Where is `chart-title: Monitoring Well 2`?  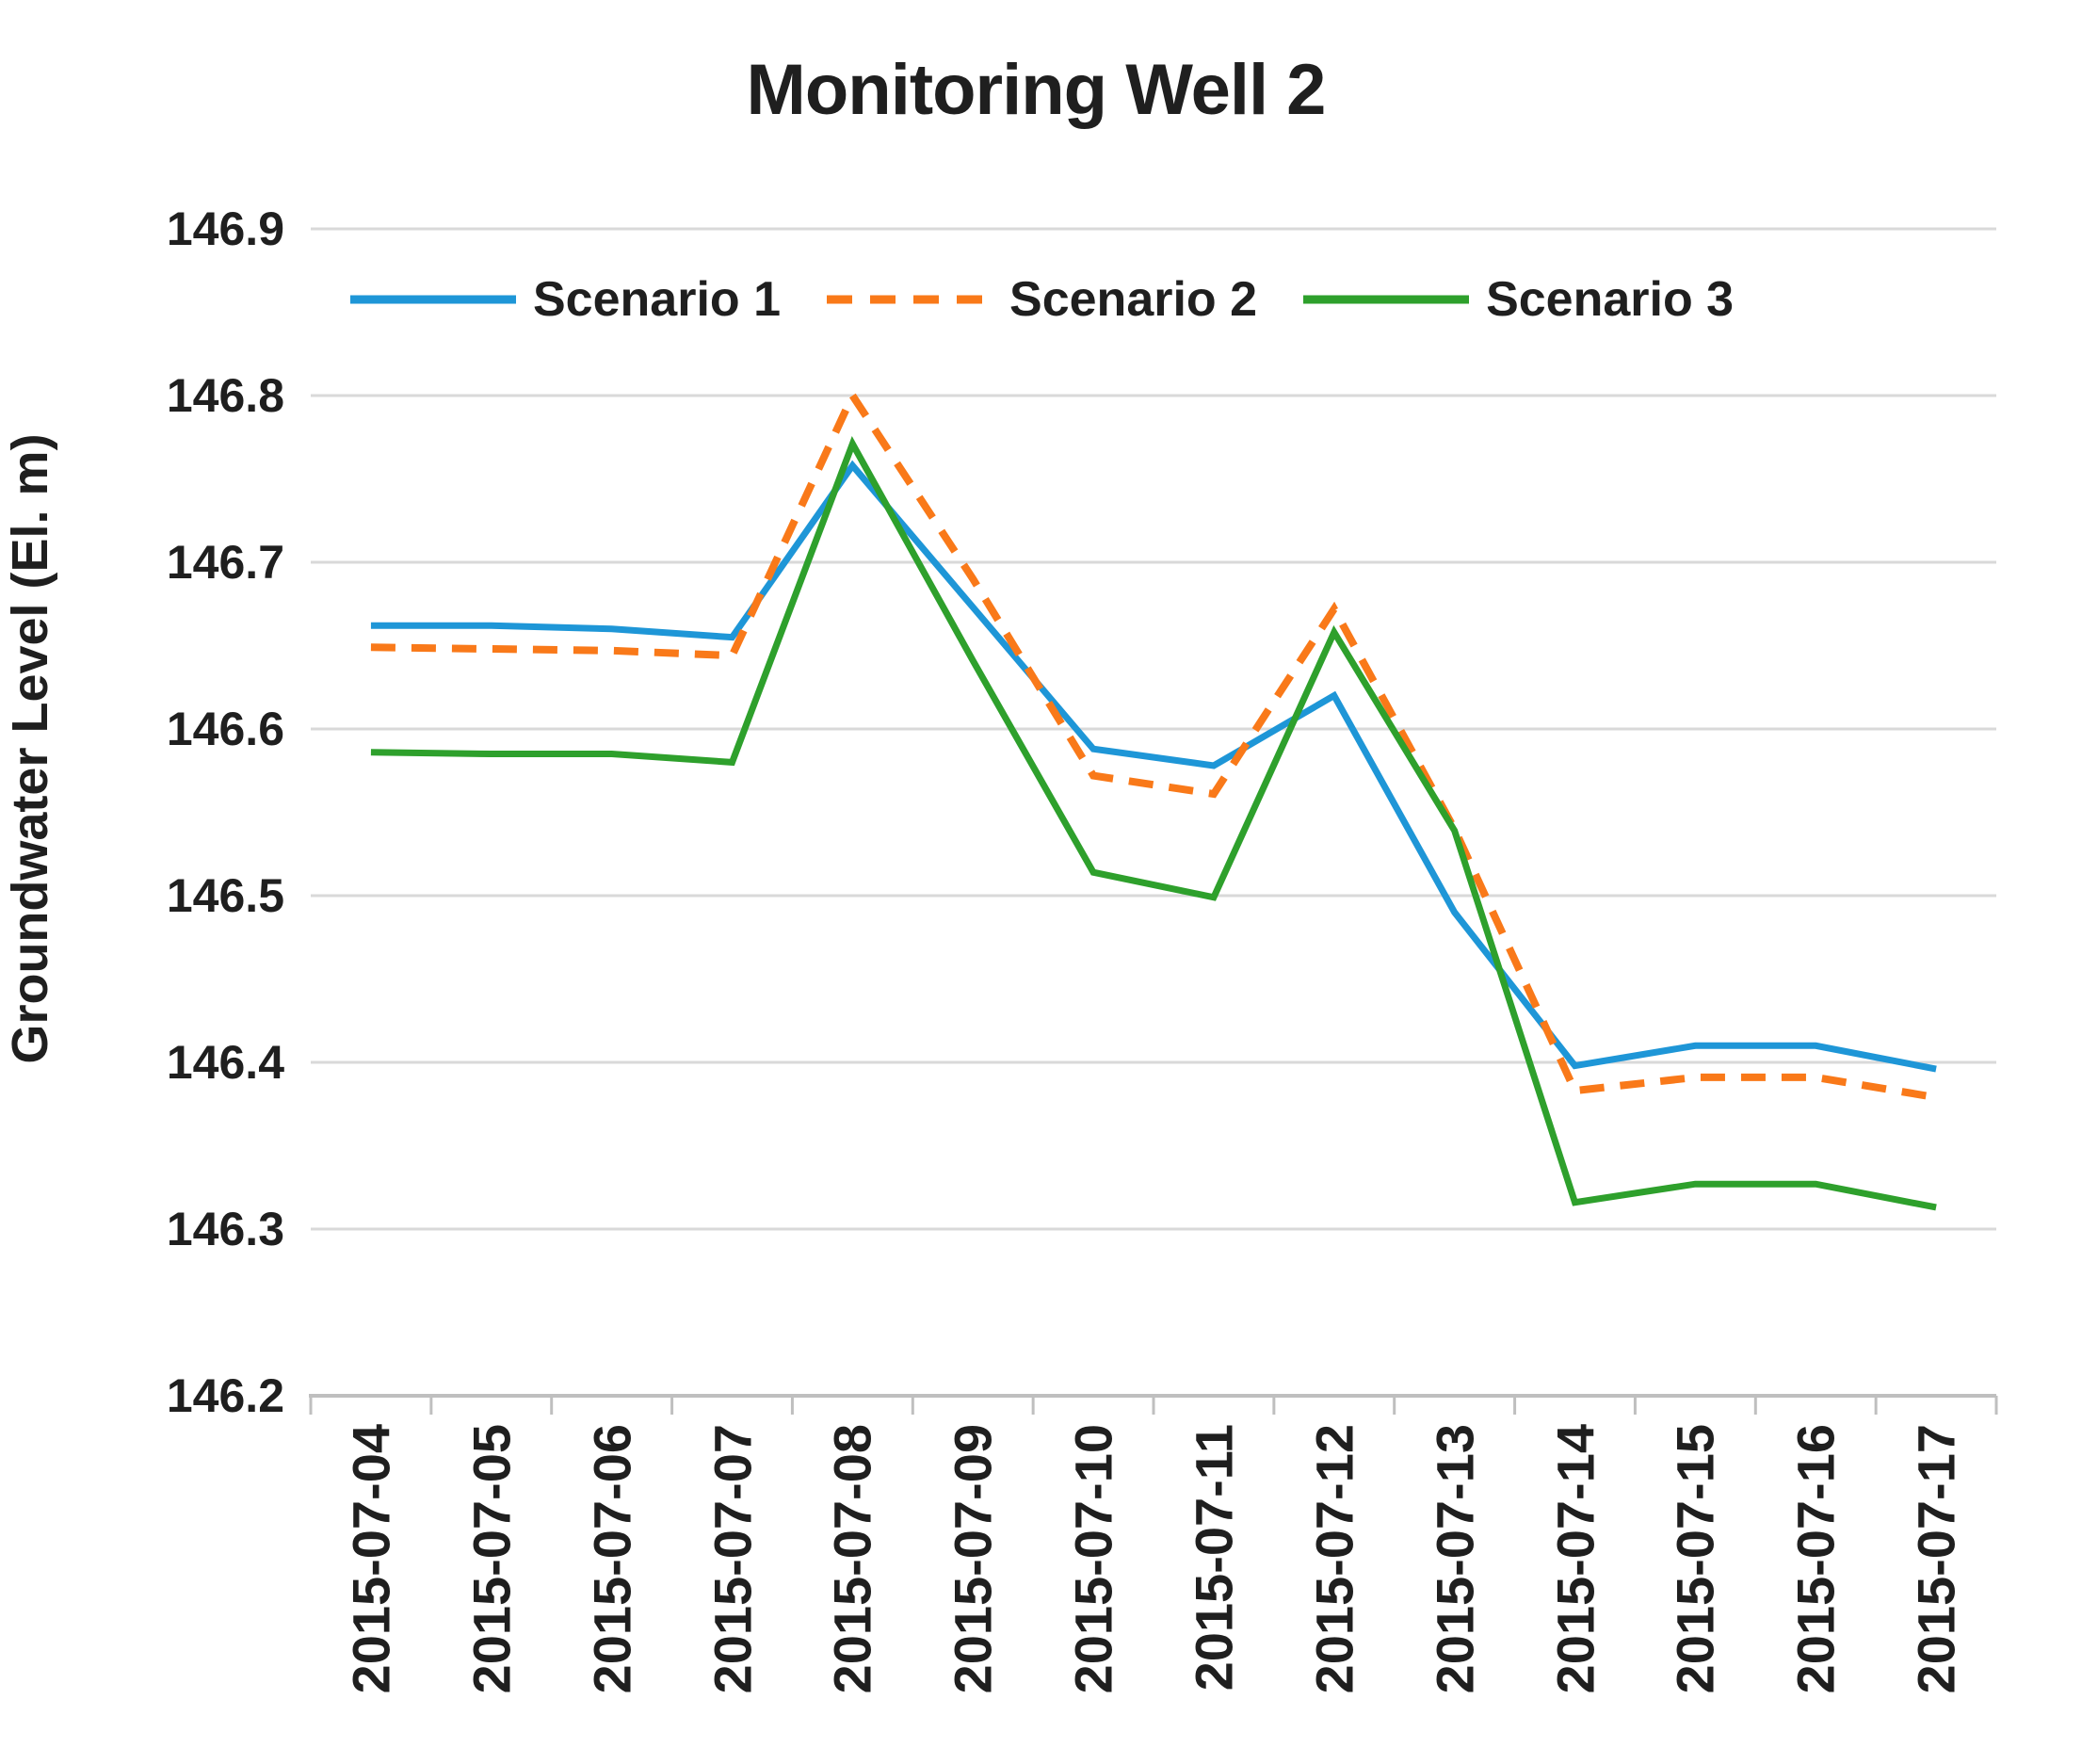 chart-title: Monitoring Well 2 is located at coordinates (1036, 90).